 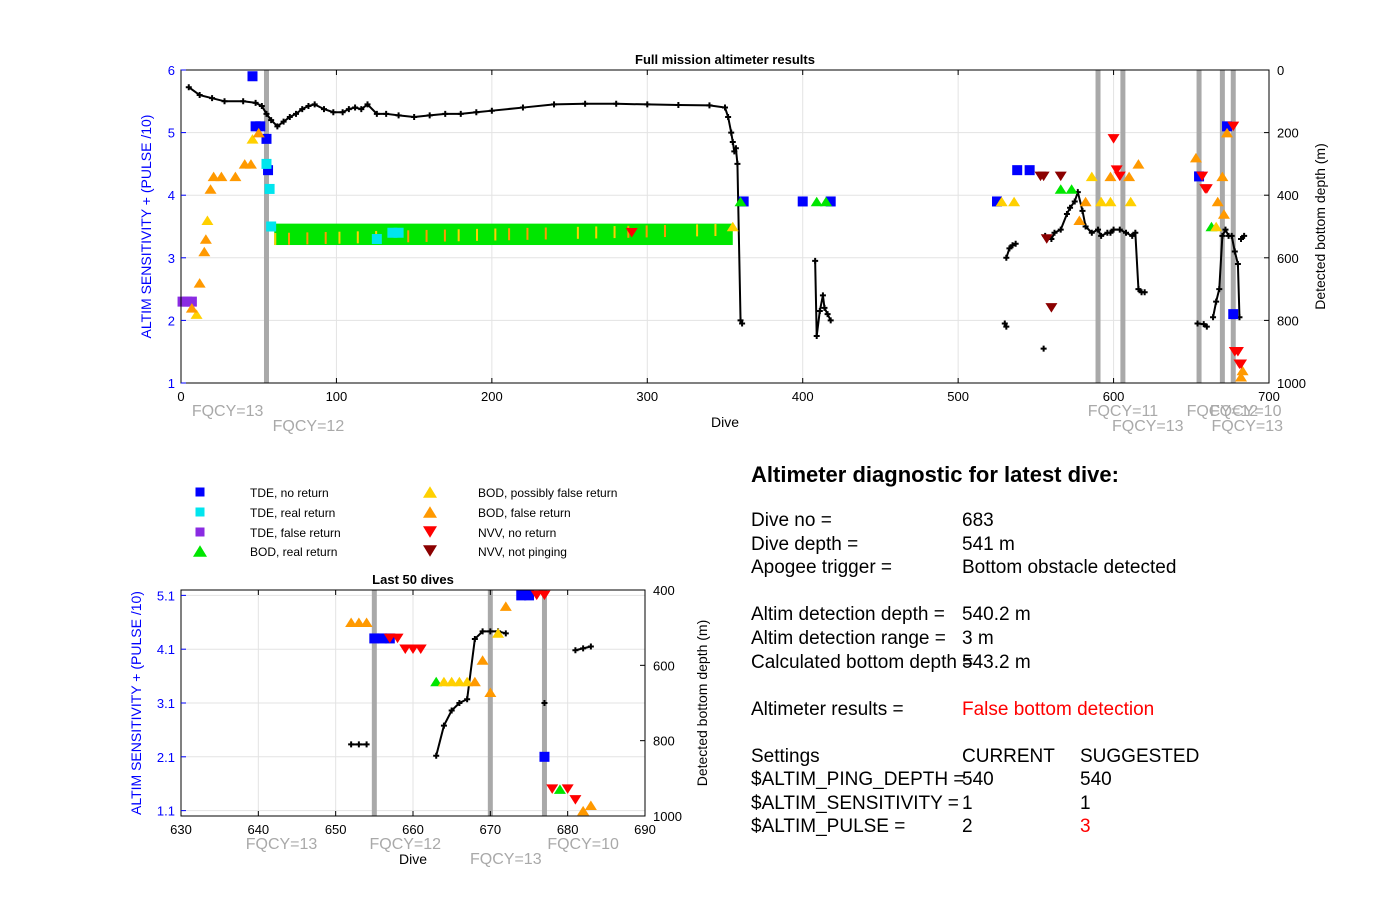 I want to click on x-tick-label: 630, so click(x=181, y=829).